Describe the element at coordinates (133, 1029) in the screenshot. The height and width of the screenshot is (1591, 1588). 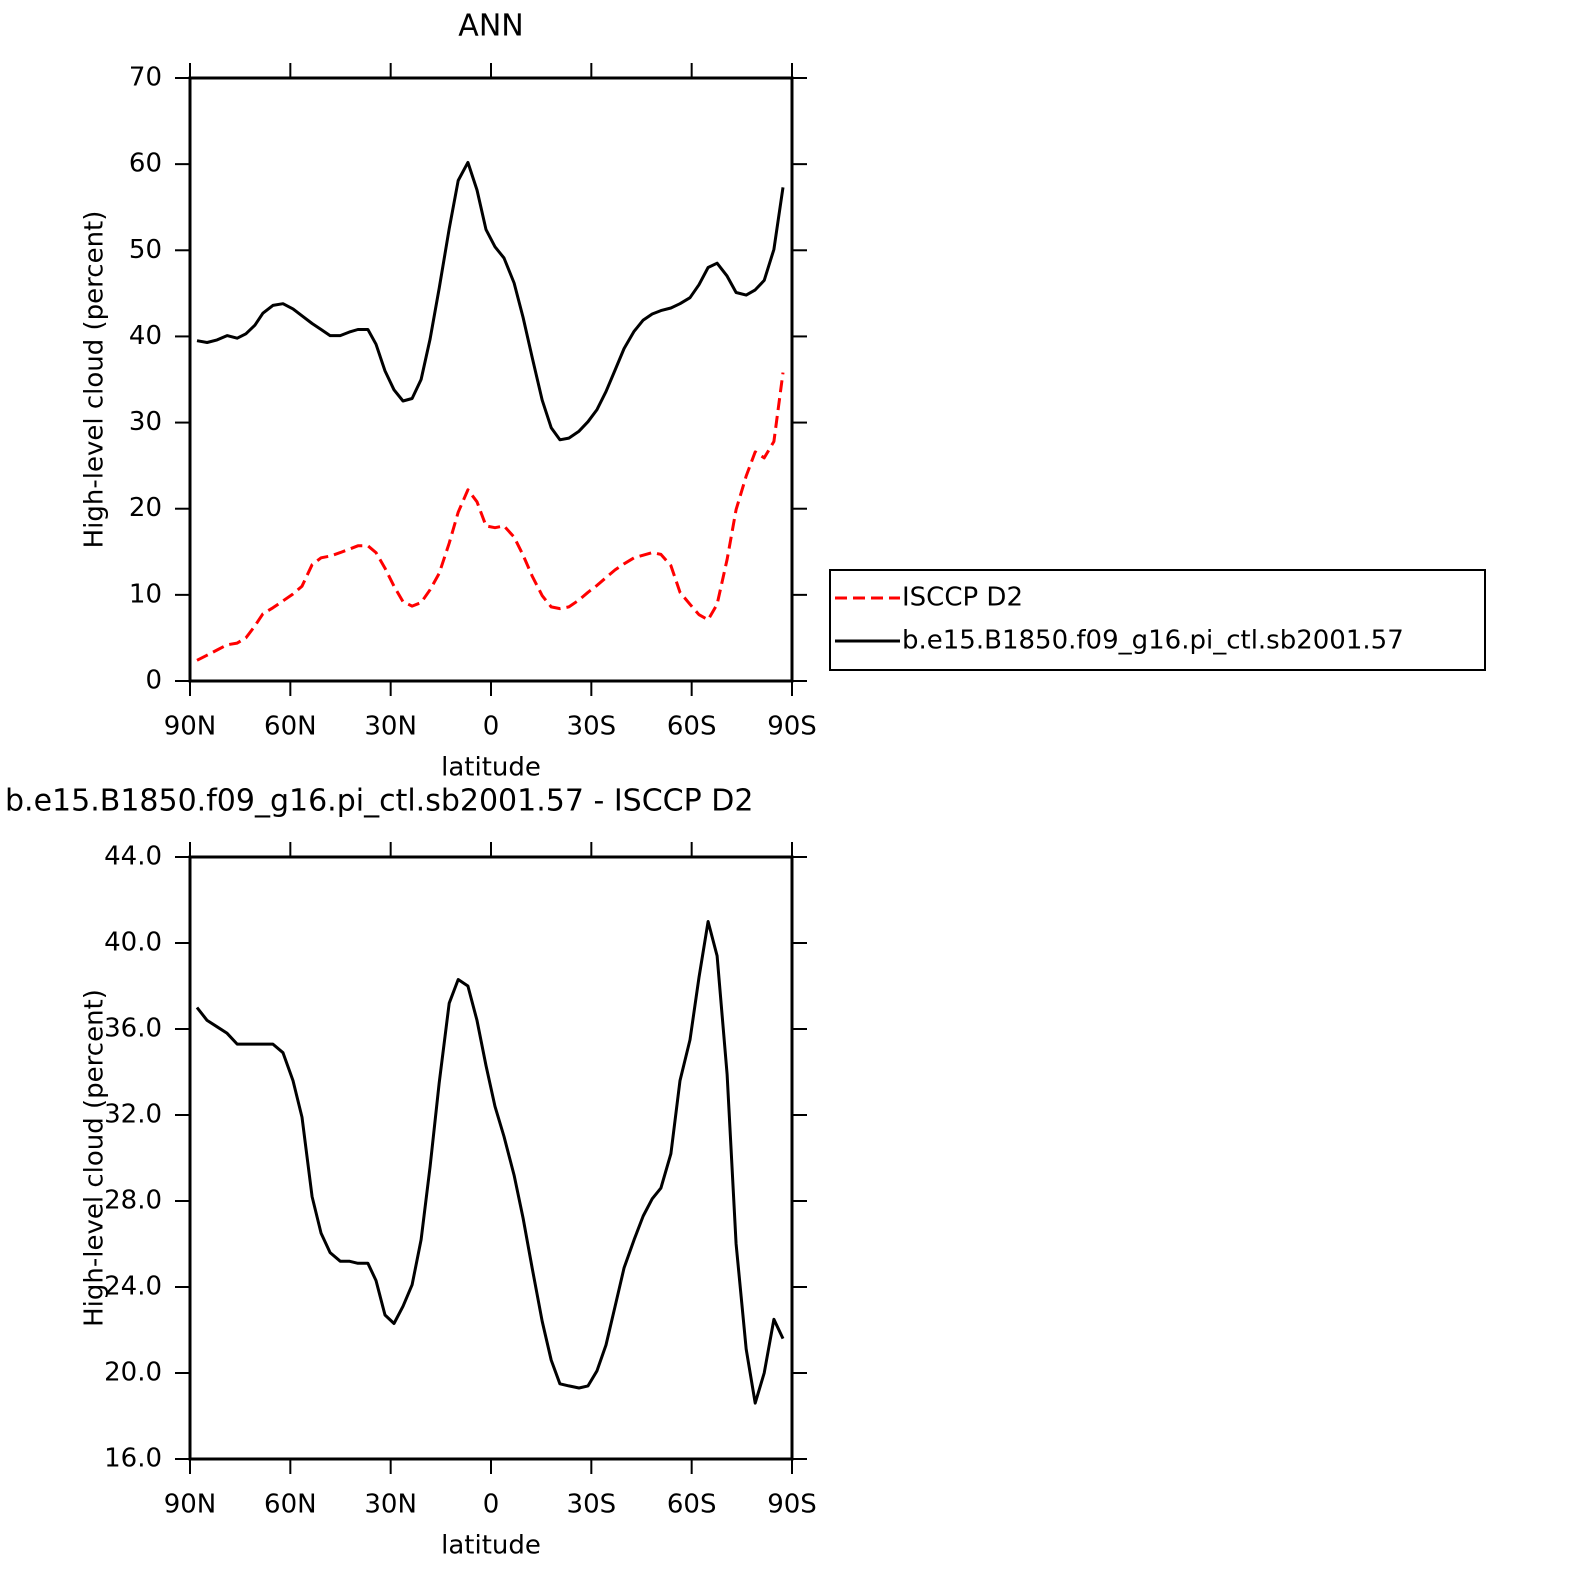
I see `y-tick-label: 36.0` at that location.